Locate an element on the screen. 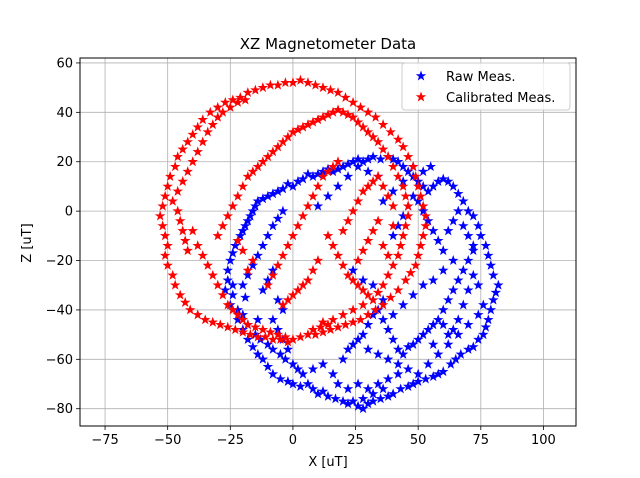  legend-box is located at coordinates (486, 86).